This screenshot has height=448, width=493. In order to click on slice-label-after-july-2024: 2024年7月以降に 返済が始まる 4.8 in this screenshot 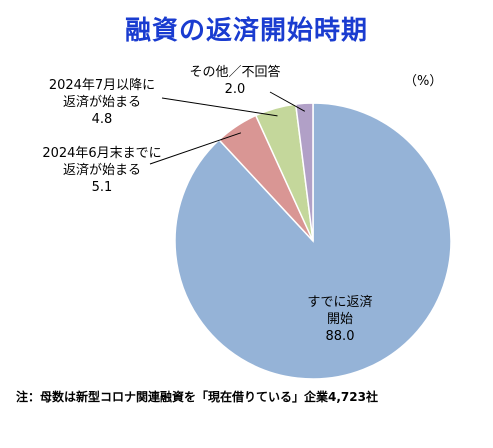, I will do `click(102, 102)`.